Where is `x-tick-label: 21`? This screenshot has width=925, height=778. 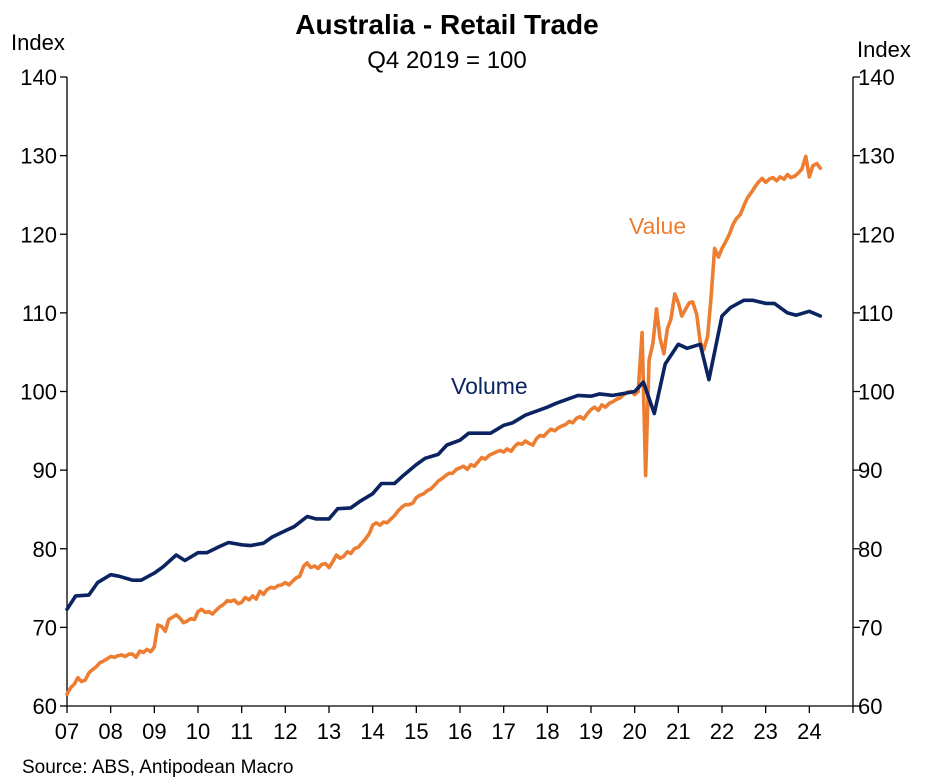 x-tick-label: 21 is located at coordinates (678, 731).